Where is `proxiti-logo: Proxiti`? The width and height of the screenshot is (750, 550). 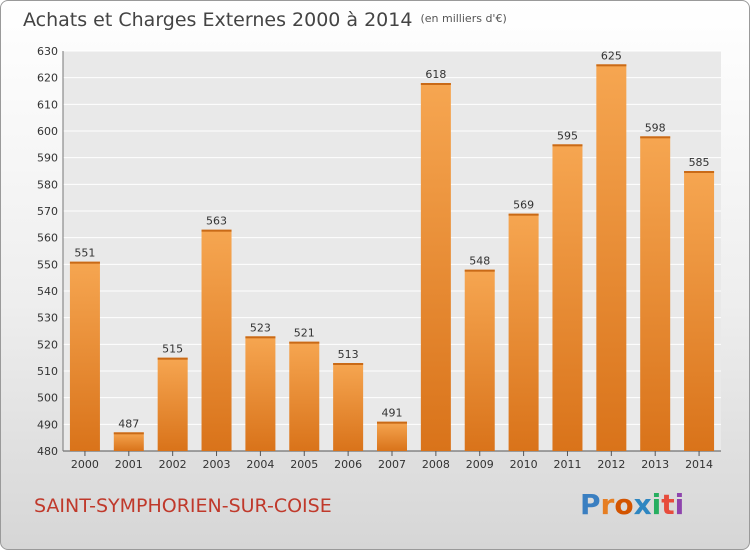 proxiti-logo: Proxiti is located at coordinates (632, 504).